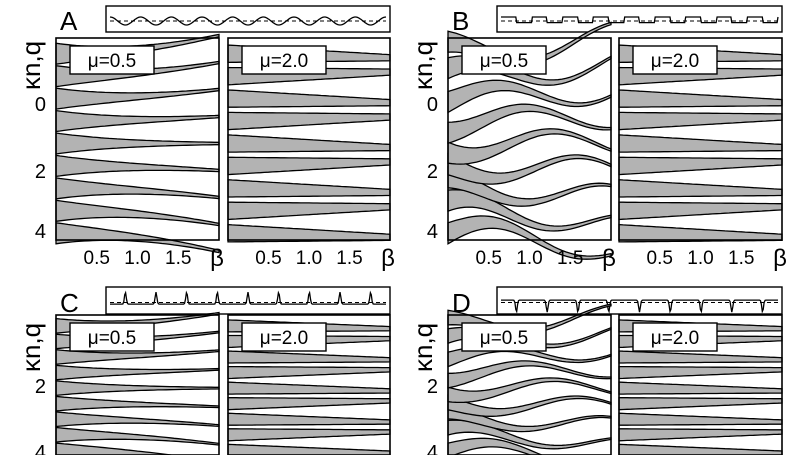  I want to click on potential-inset-d, so click(639, 300).